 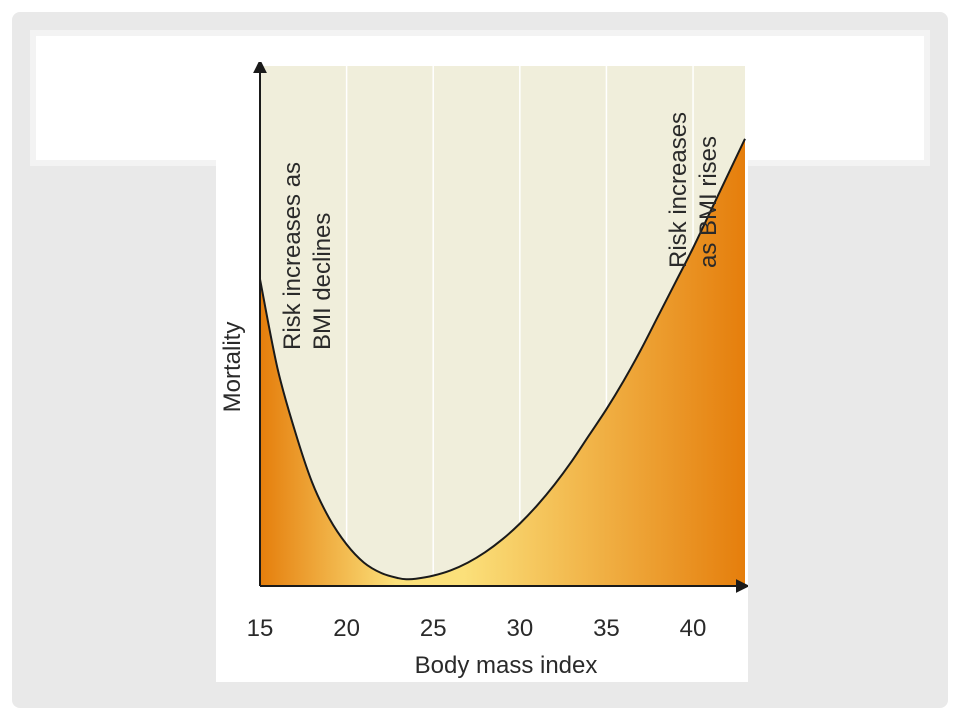 I want to click on y-axis-label: Mortality, so click(x=232, y=367).